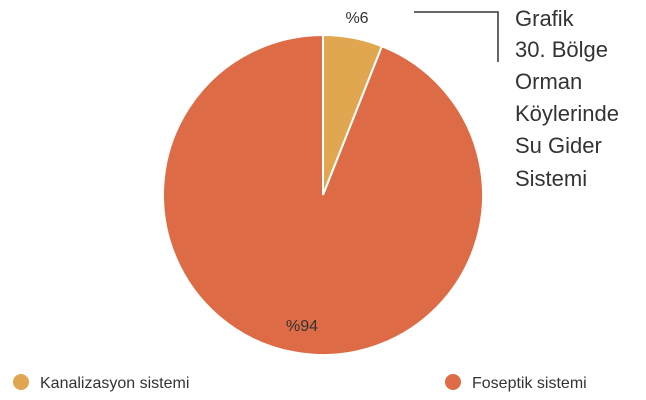 The width and height of the screenshot is (646, 400). I want to click on title-line-1: Grafik, so click(545, 18).